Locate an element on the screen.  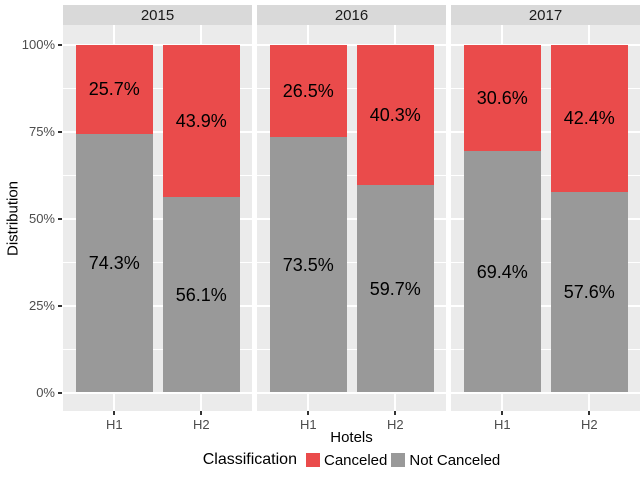
legend: Classification Canceled Not Canceled is located at coordinates (351, 460).